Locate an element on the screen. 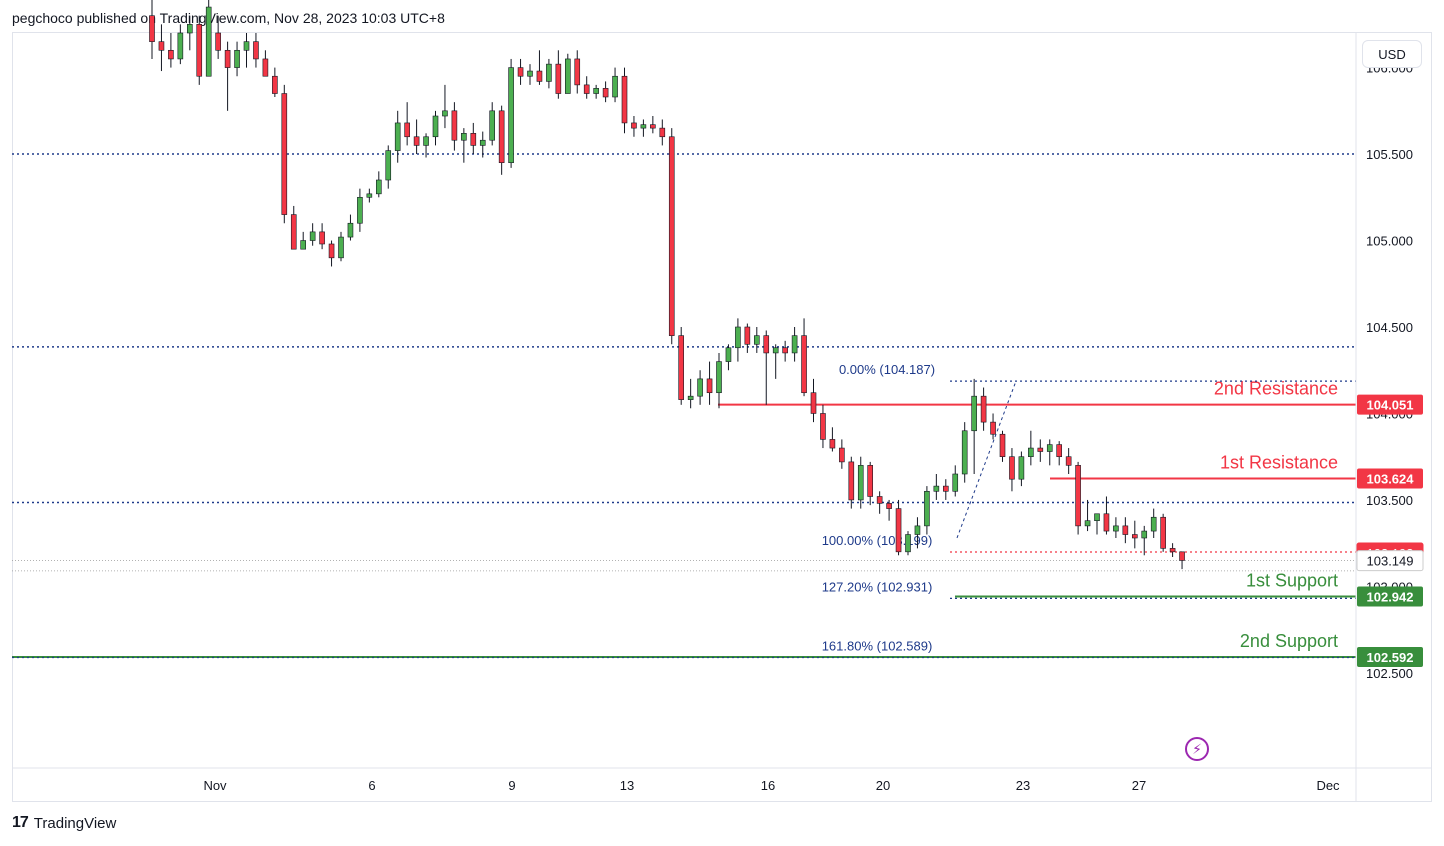 The image size is (1444, 846). price-axis-tick: 104.500 is located at coordinates (1389, 327).